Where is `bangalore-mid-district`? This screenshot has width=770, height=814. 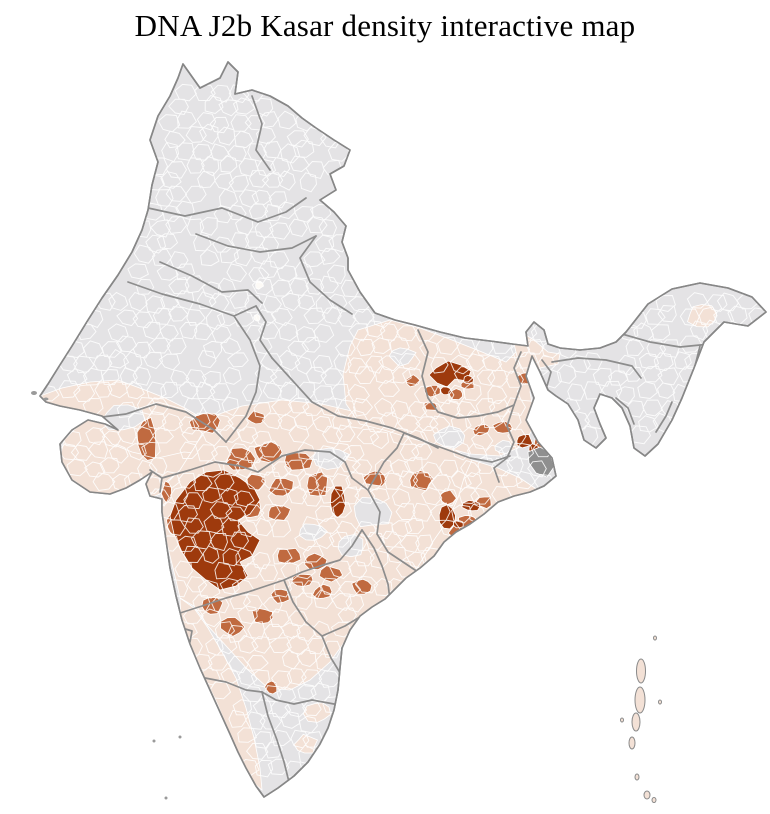
bangalore-mid-district is located at coordinates (270, 687).